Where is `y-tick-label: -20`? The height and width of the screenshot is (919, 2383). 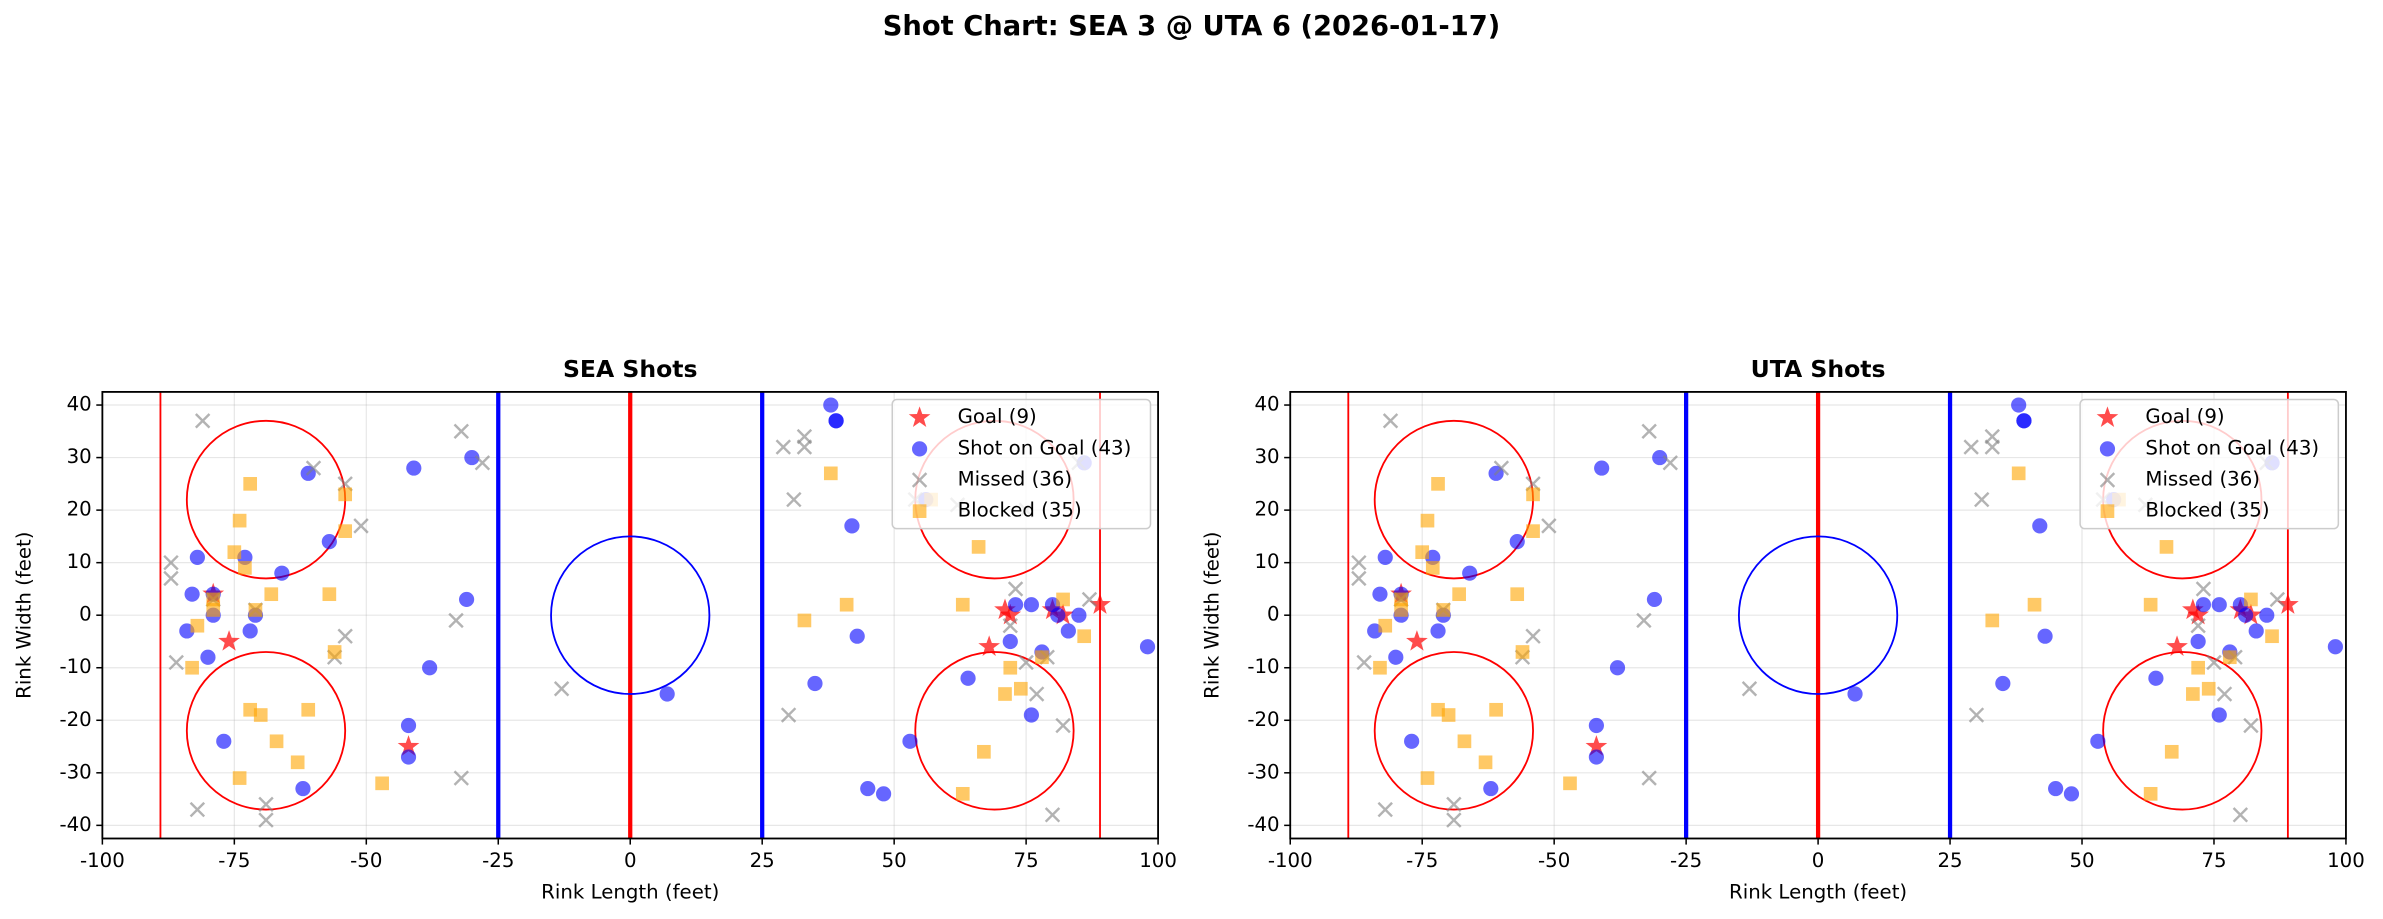 y-tick-label: -20 is located at coordinates (76, 719).